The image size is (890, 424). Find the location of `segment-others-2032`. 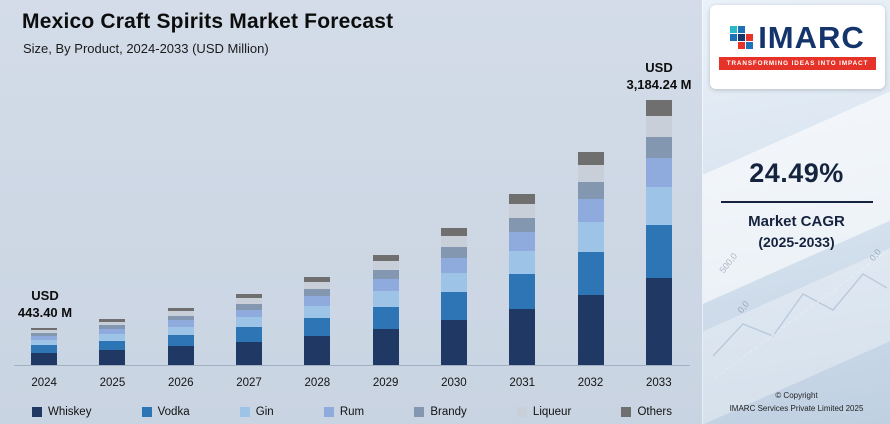

segment-others-2032 is located at coordinates (590, 159).